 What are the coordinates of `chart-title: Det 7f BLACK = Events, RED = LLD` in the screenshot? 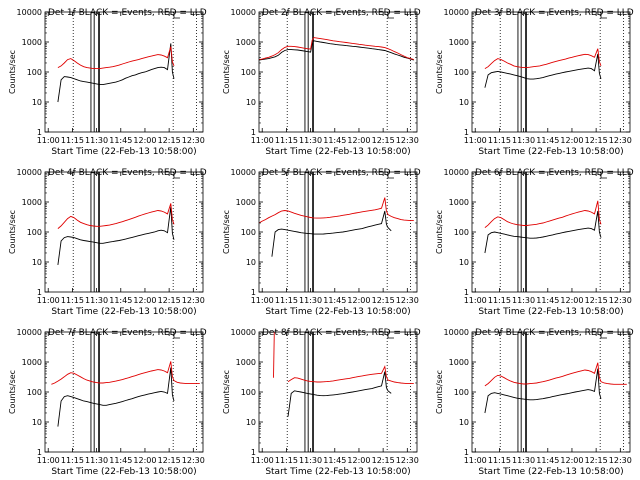 It's located at (127, 333).